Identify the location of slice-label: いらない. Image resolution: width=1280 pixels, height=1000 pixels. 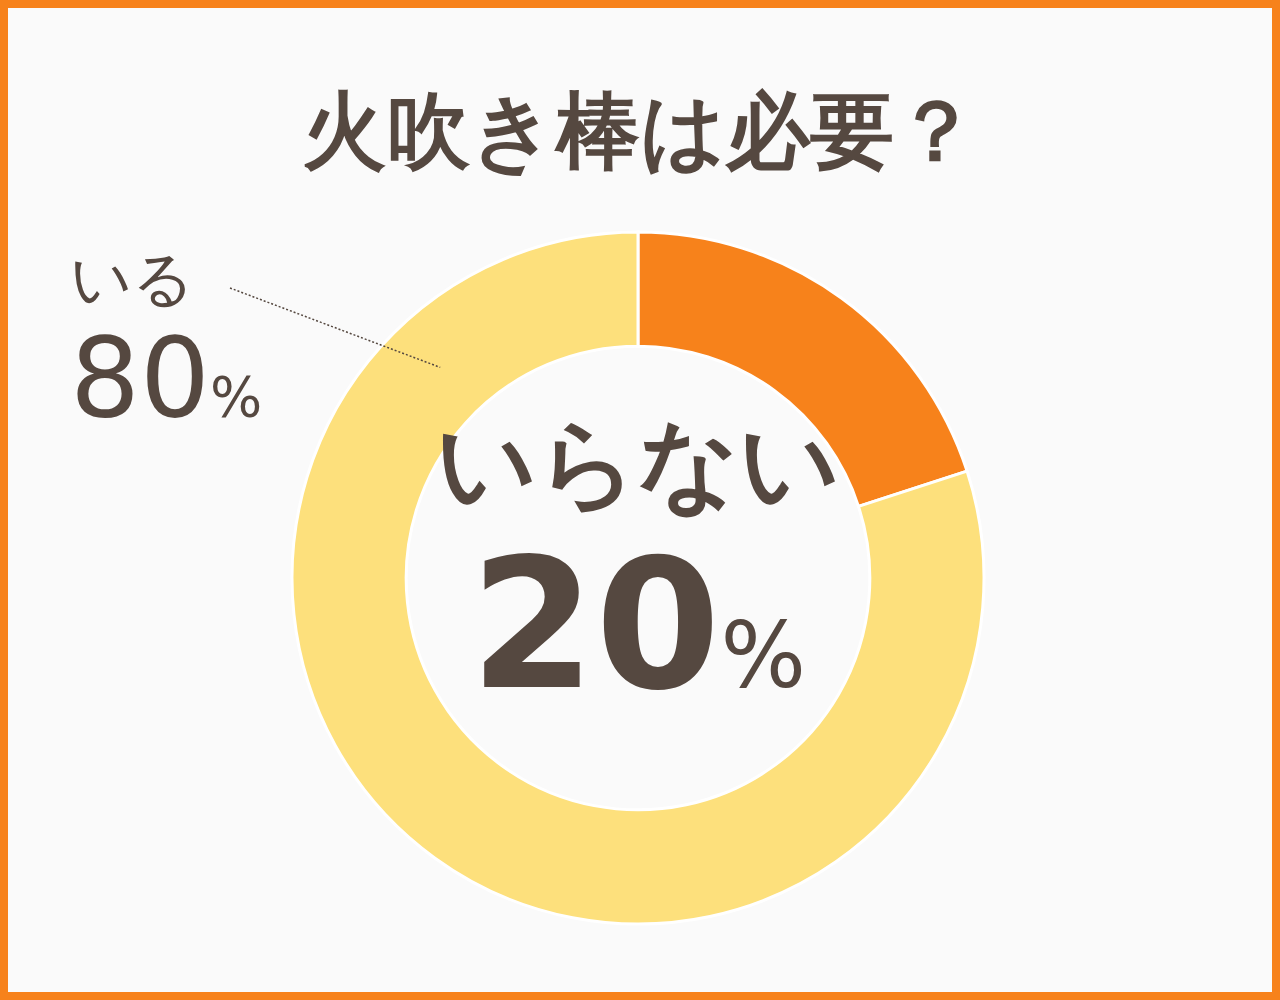
(638, 463).